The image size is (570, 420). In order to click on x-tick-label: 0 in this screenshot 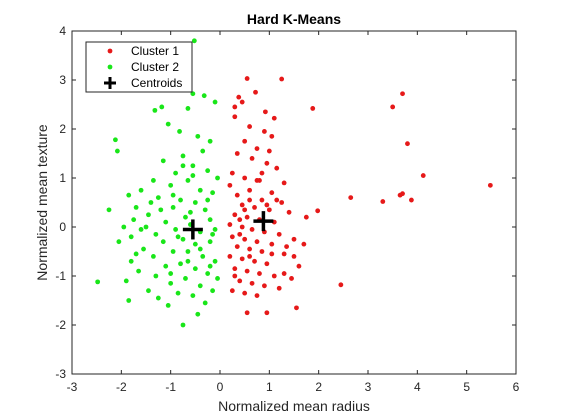, I will do `click(220, 387)`.